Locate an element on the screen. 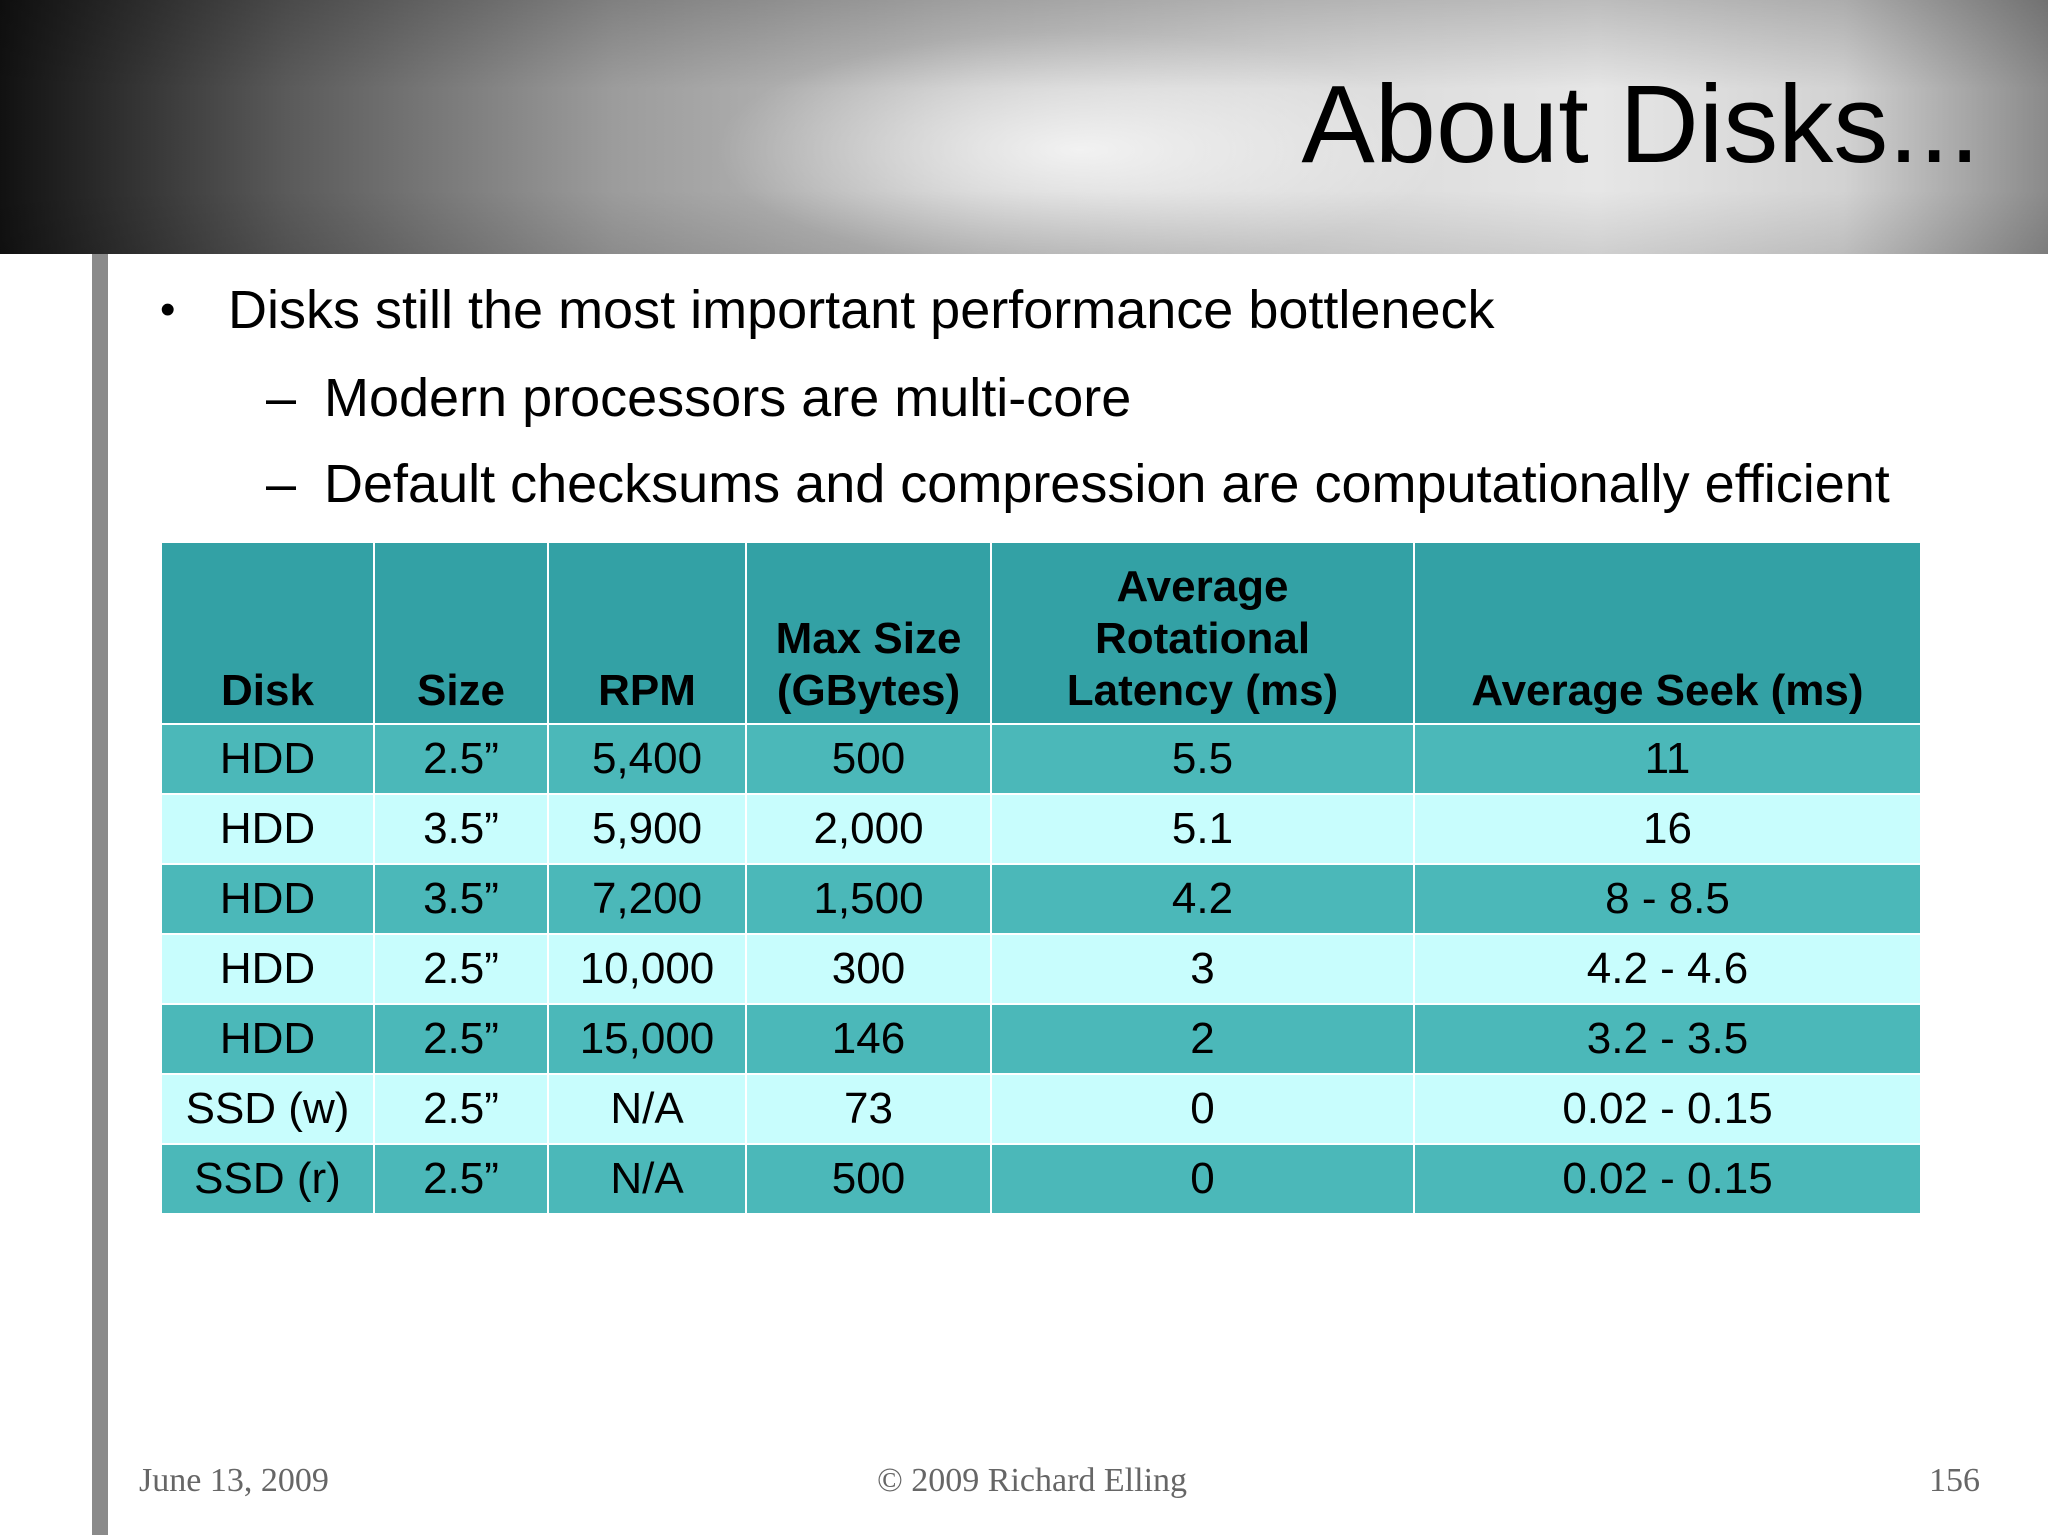 The image size is (2048, 1535). sub-bullet-1-text: Modern processors are multi-core is located at coordinates (728, 398).